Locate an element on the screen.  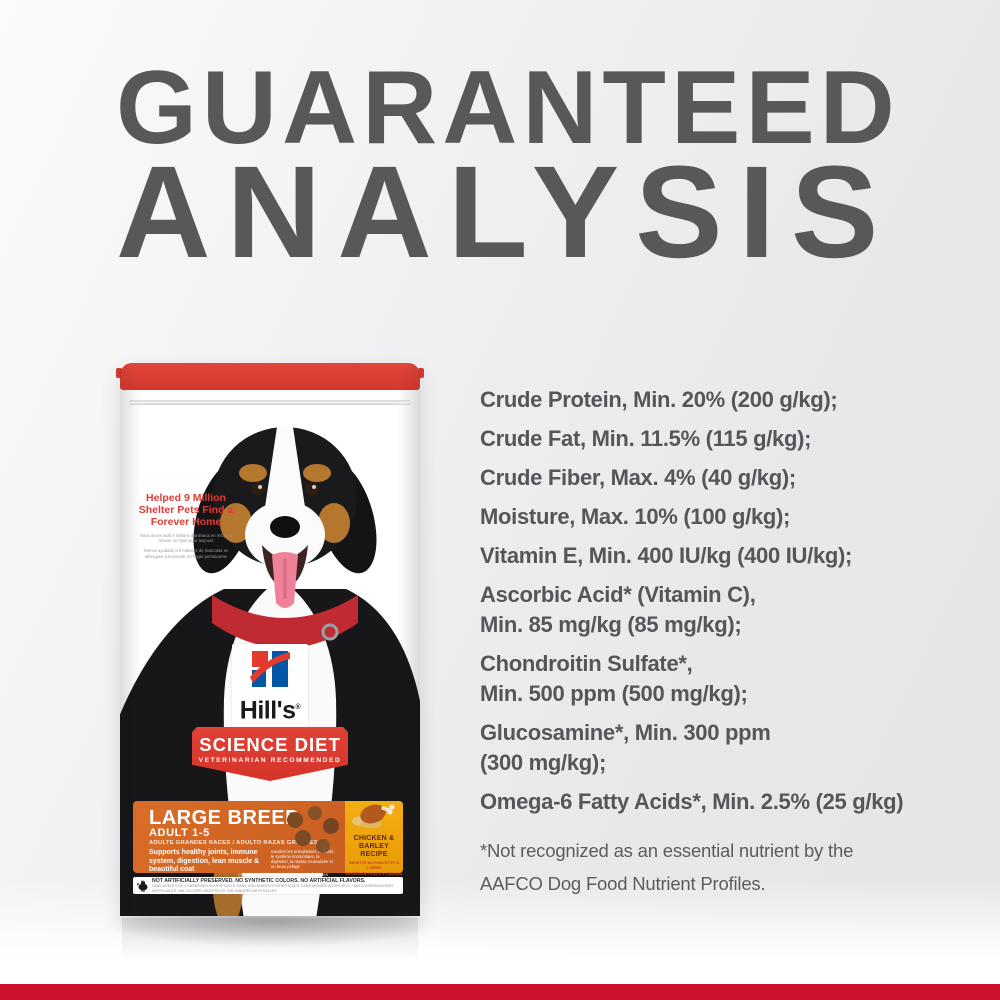
page-title-line1: GUARANTEED is located at coordinates (508, 108).